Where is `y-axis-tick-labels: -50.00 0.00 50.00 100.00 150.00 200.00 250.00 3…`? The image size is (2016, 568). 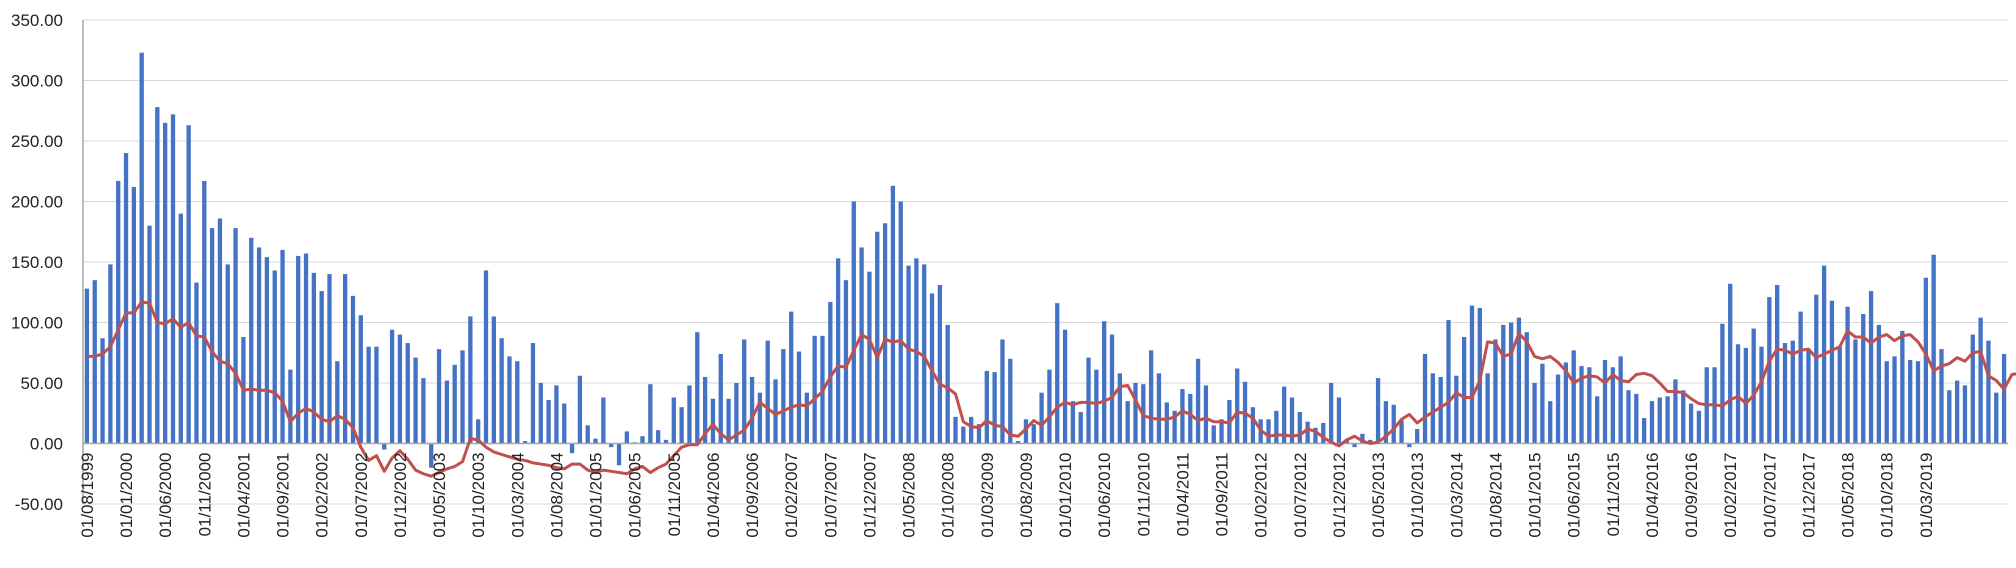
y-axis-tick-labels: -50.00 0.00 50.00 100.00 150.00 200.00 250.00 3… is located at coordinates (37, 262).